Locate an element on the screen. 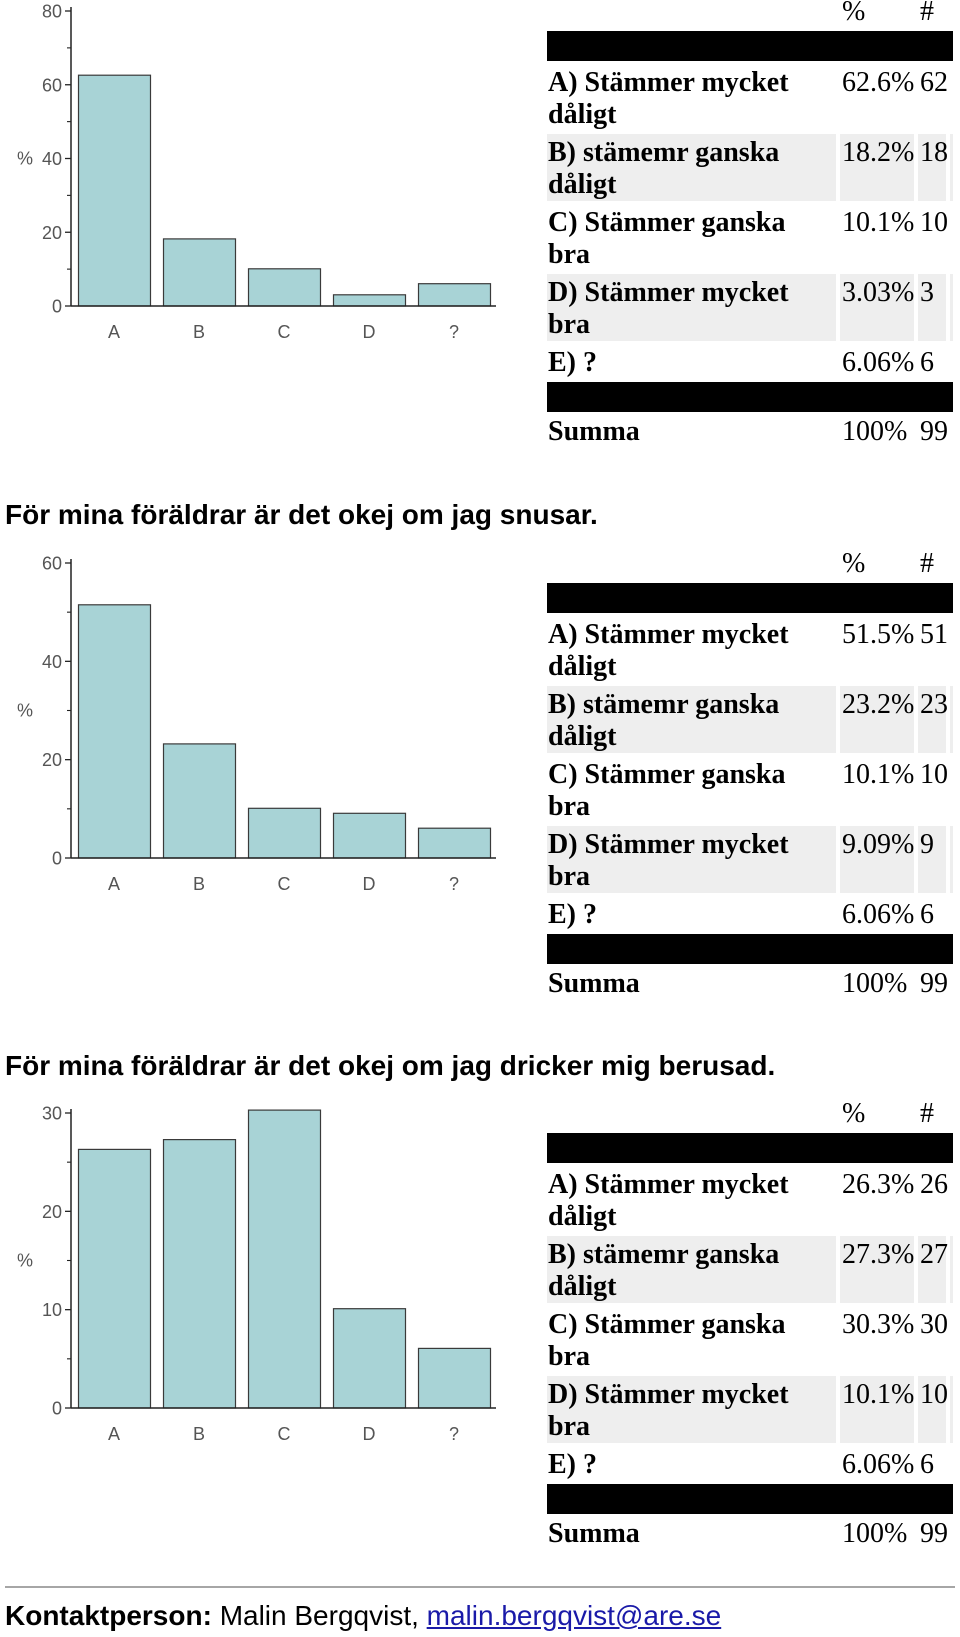 The width and height of the screenshot is (960, 1637). table-row: A) Stämmer mycket dåligt 62.6% 62 is located at coordinates (750, 97).